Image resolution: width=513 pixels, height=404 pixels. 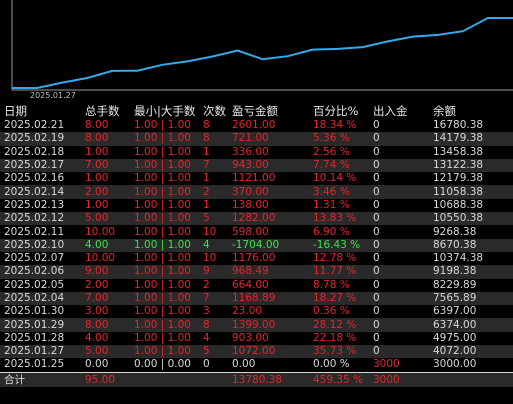 I want to click on cell-date: 2025.01.27, so click(x=40, y=352).